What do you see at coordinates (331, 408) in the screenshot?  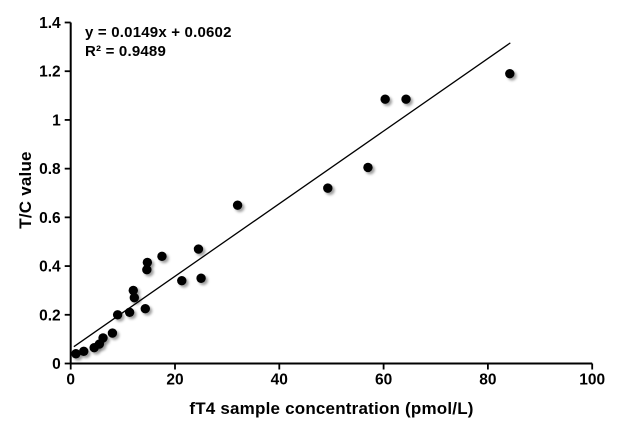 I see `x-axis-title: fT4 sample concentration (pmol/L)` at bounding box center [331, 408].